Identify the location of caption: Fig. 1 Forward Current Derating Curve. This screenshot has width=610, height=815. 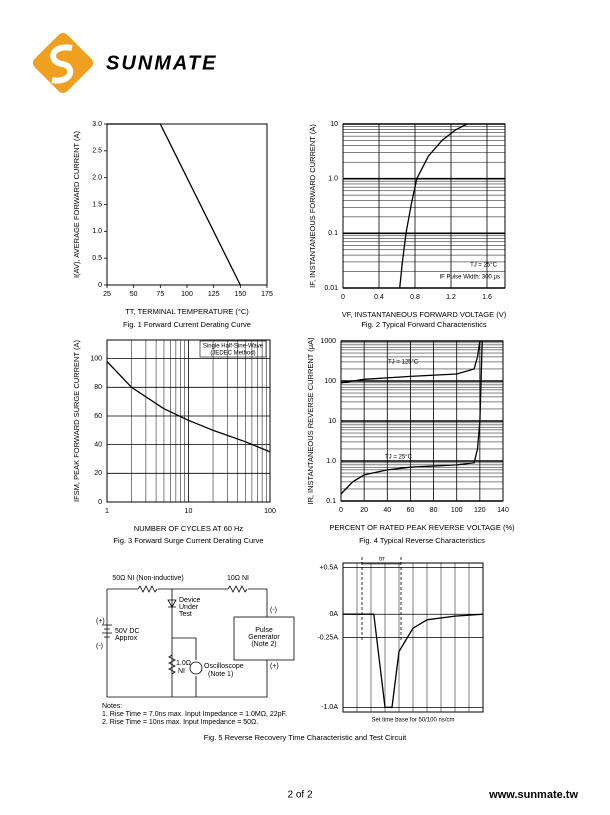
(187, 324).